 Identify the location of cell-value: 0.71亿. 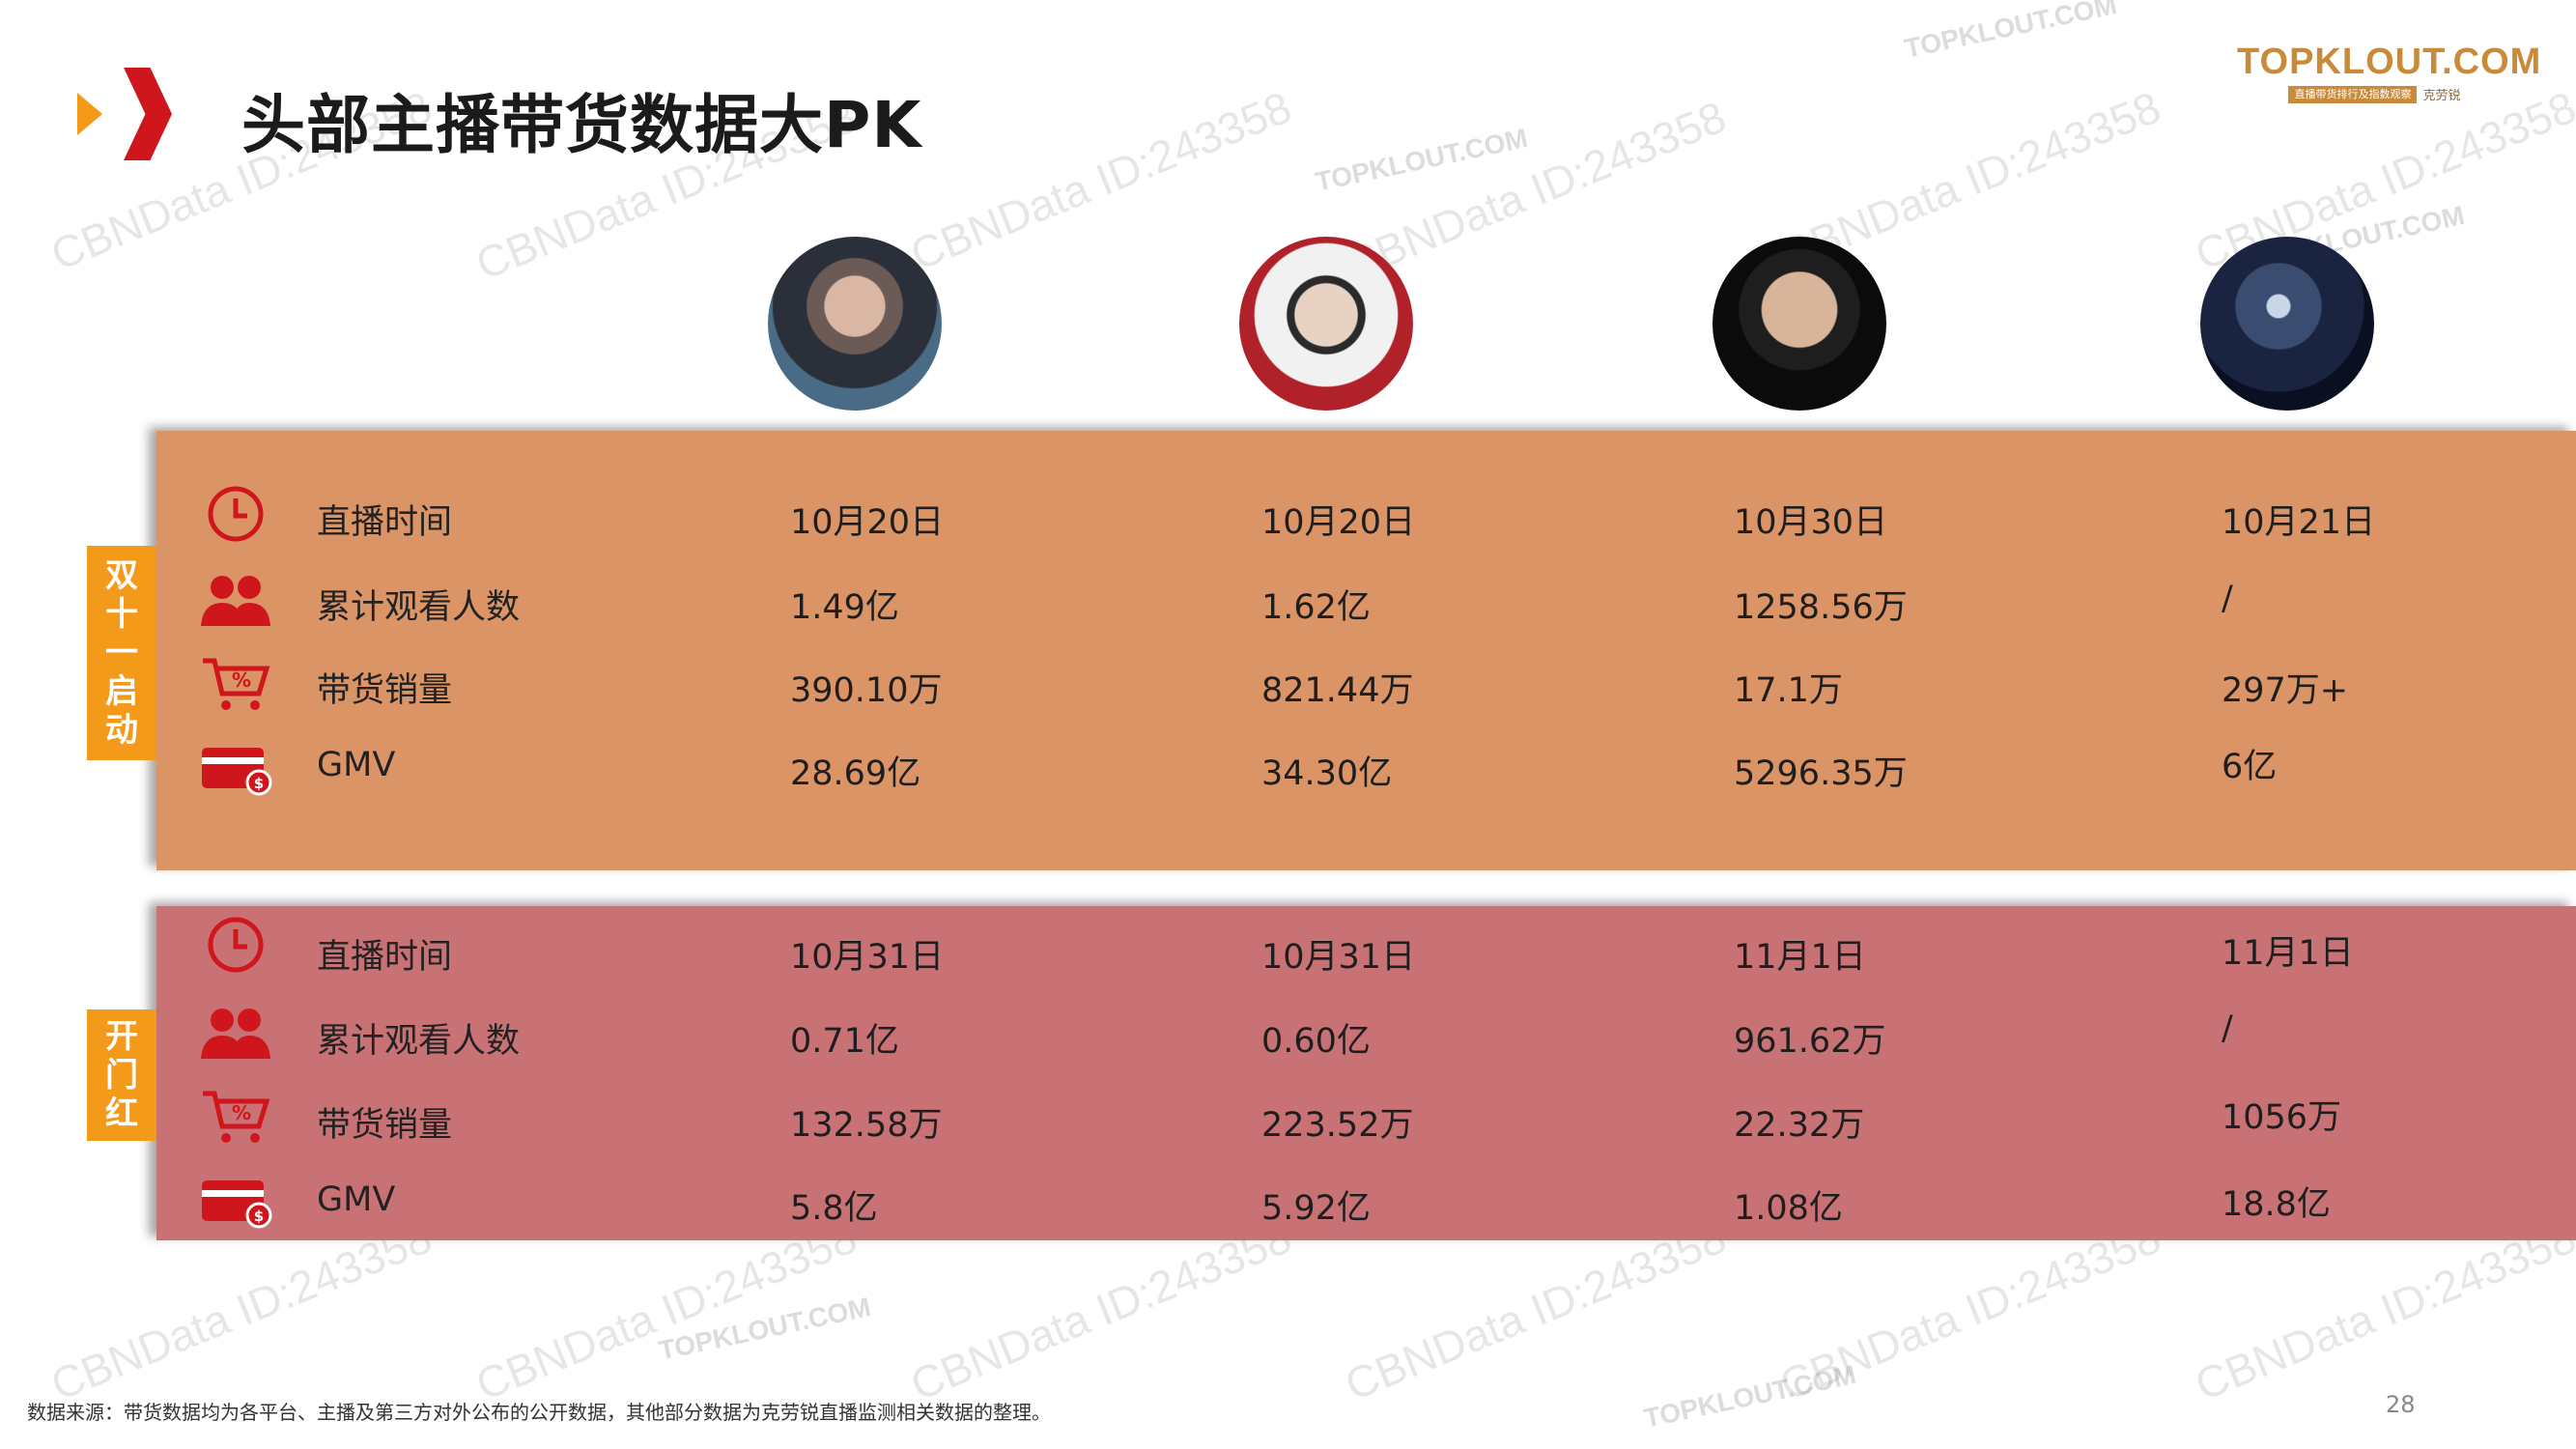
(844, 1041).